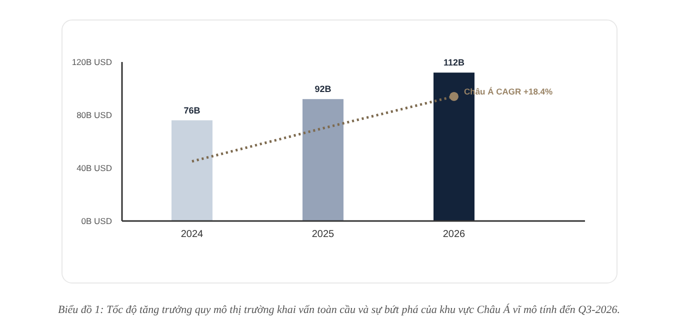 The image size is (678, 336). What do you see at coordinates (192, 234) in the screenshot?
I see `x-tick-label: 2024` at bounding box center [192, 234].